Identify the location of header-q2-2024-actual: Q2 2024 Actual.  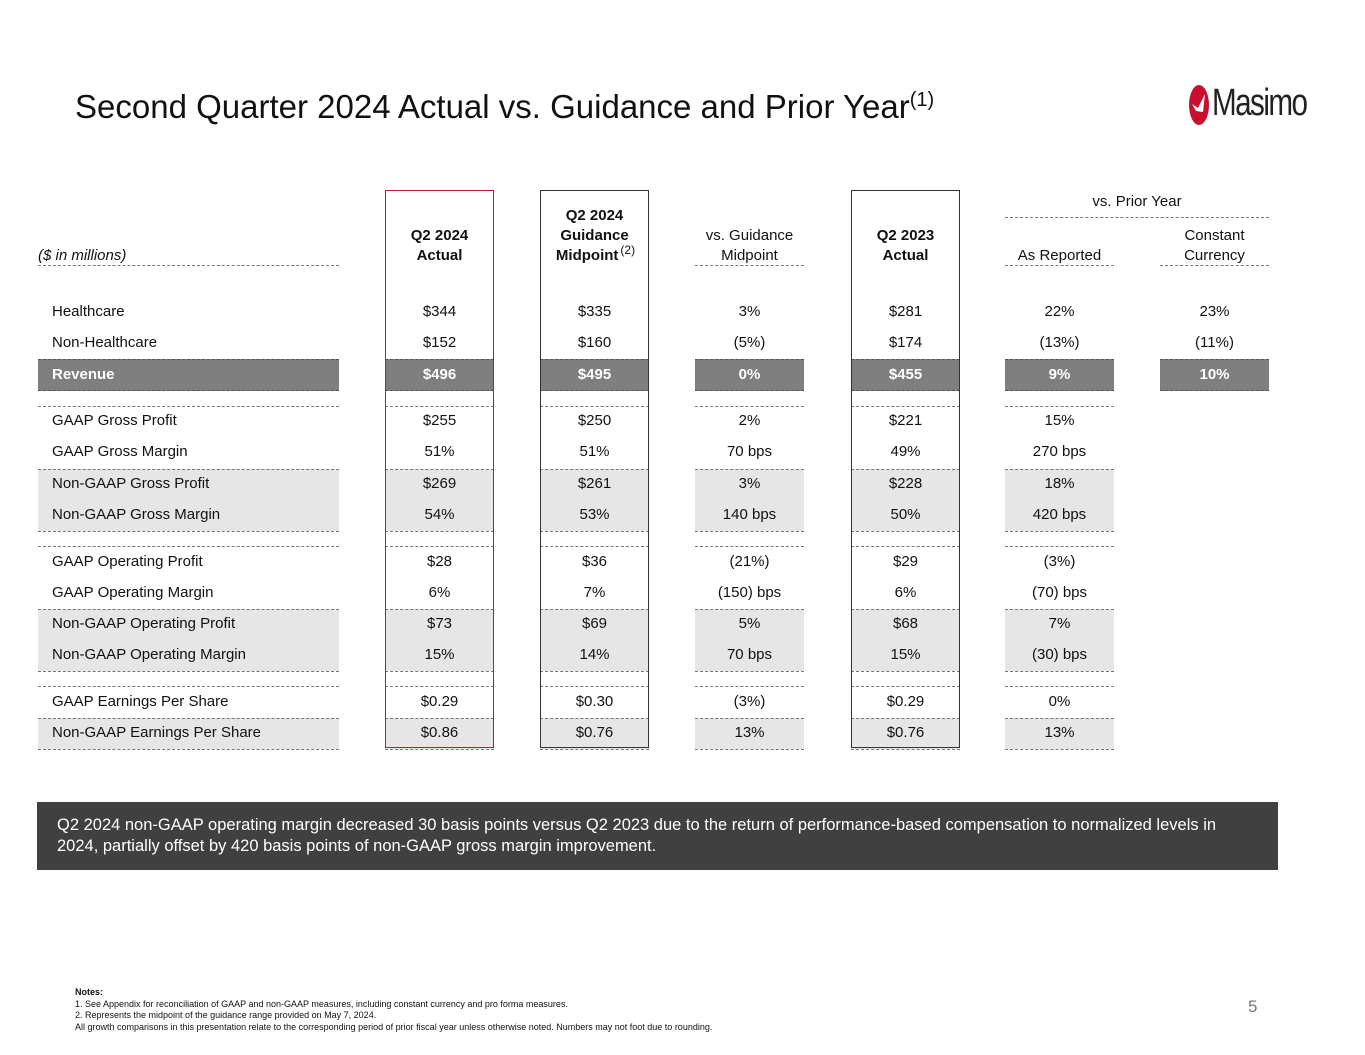
(439, 245).